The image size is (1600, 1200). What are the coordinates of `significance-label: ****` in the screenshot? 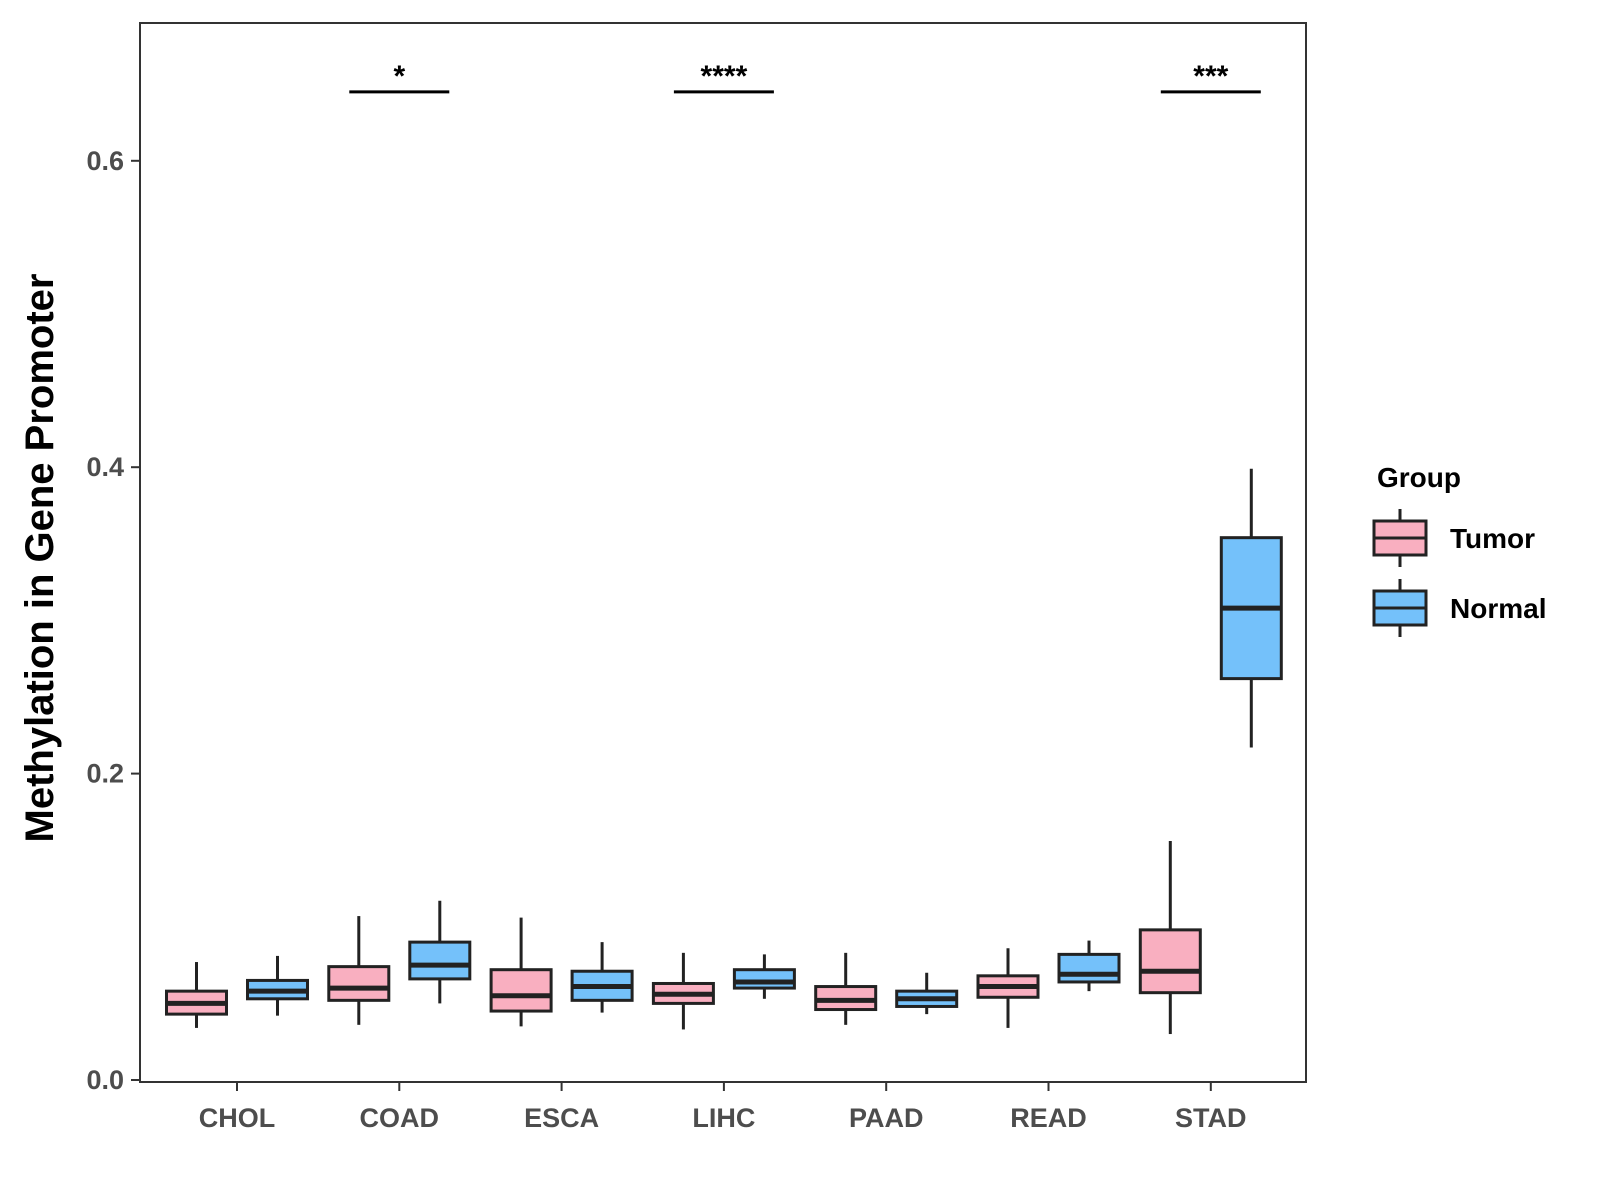 It's located at (724, 76).